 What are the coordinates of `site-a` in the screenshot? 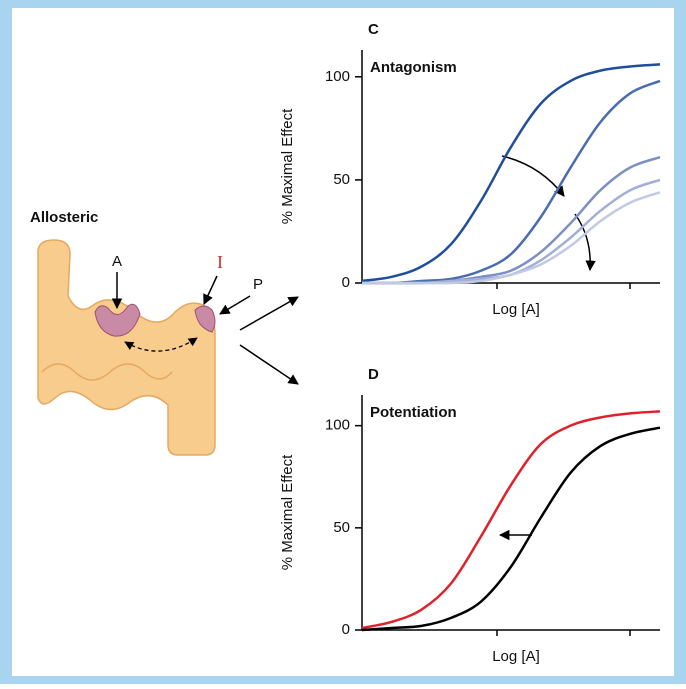 It's located at (117, 320).